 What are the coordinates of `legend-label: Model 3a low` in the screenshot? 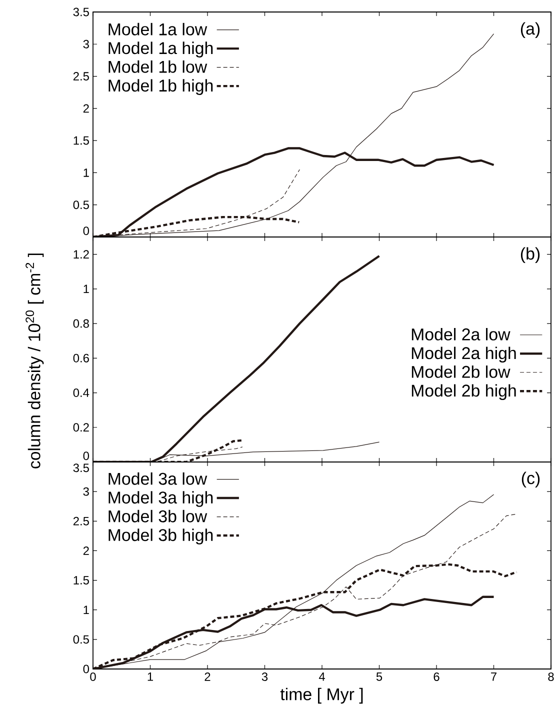 It's located at (158, 478).